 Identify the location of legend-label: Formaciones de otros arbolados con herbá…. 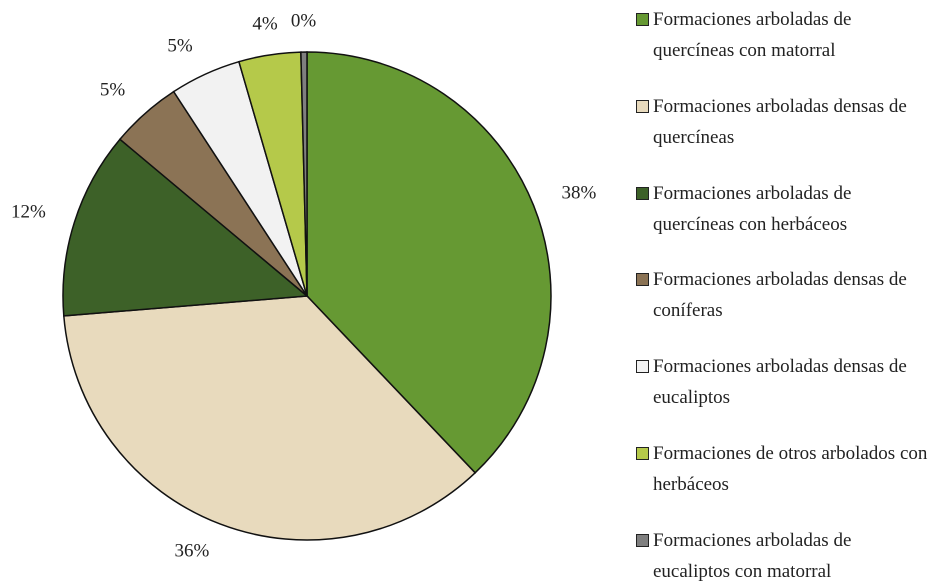
(790, 469).